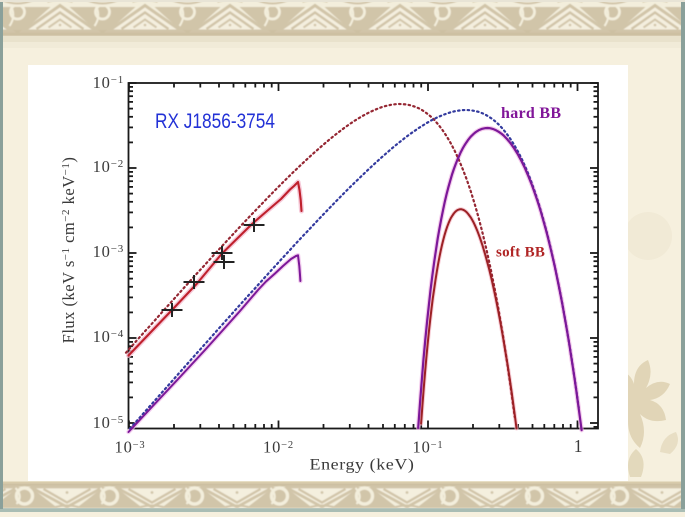 This screenshot has height=517, width=685. I want to click on svg-text: RX J1856-3754, so click(215, 121).